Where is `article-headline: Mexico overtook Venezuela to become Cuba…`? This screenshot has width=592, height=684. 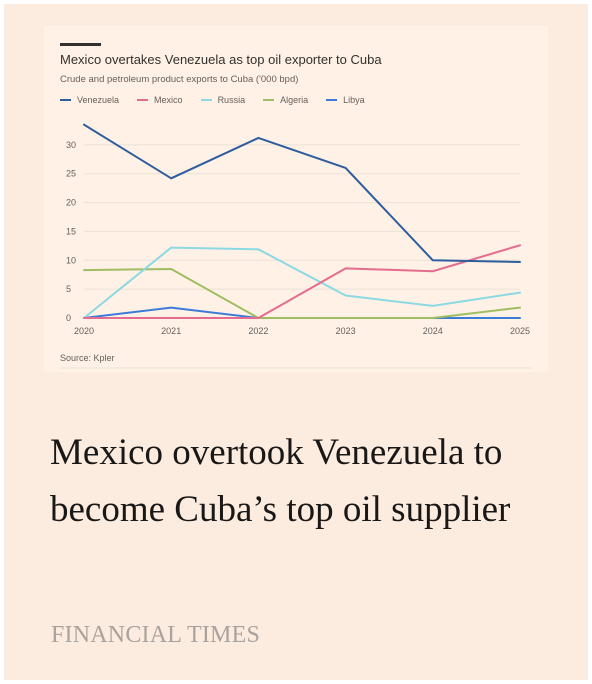 article-headline: Mexico overtook Venezuela to become Cuba… is located at coordinates (280, 481).